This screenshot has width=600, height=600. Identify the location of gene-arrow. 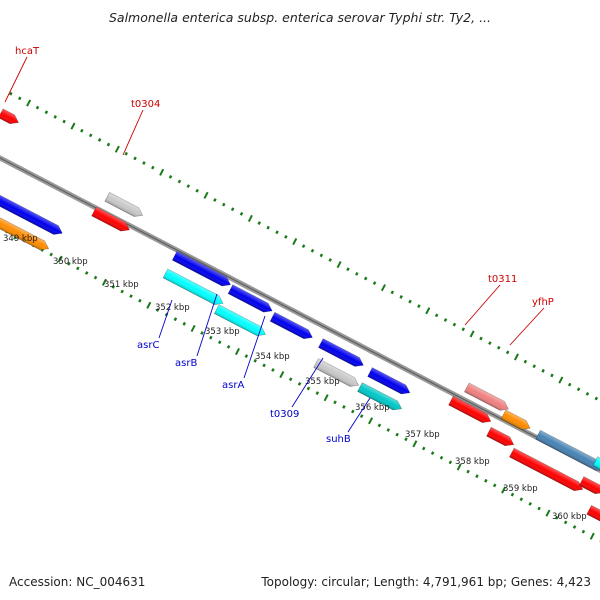
(596, 468).